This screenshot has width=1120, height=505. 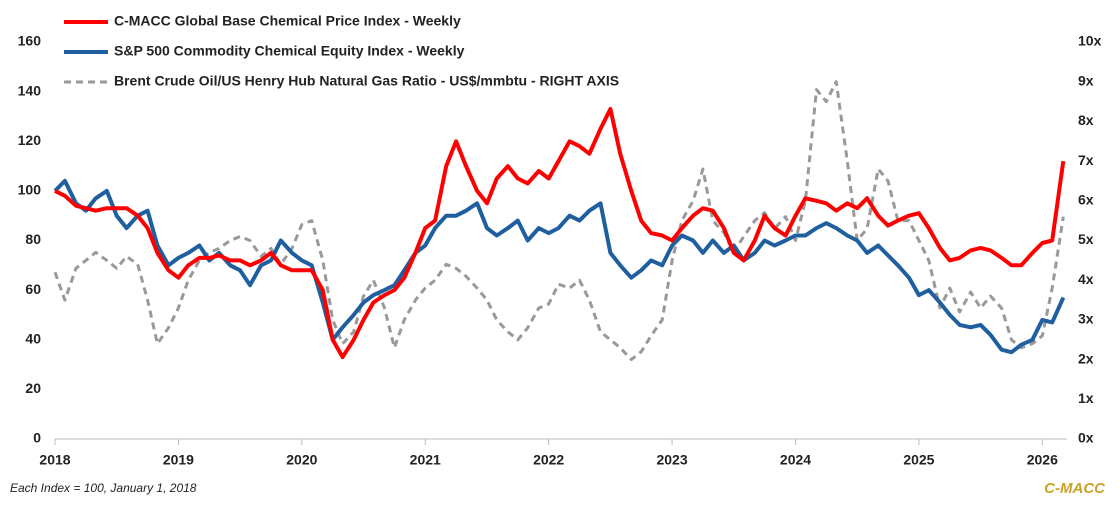 What do you see at coordinates (1075, 488) in the screenshot?
I see `brand: C-MACC` at bounding box center [1075, 488].